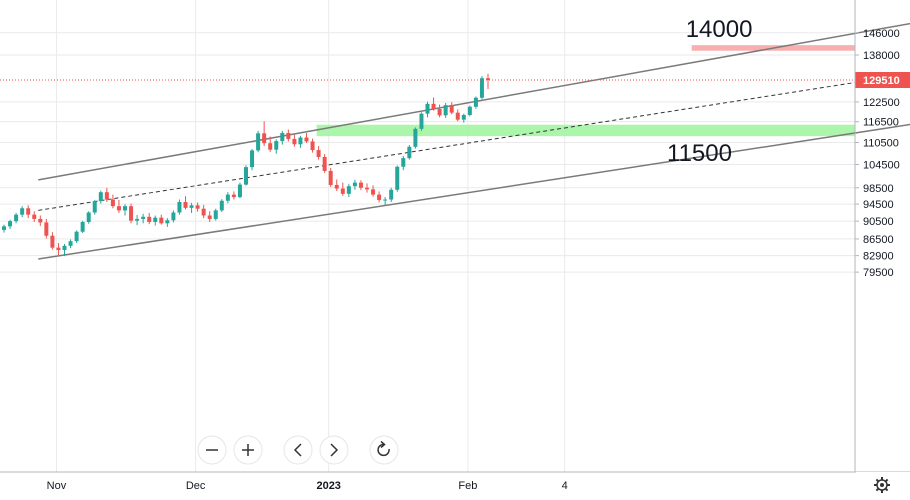 This screenshot has height=500, width=910. I want to click on settings-button, so click(883, 486).